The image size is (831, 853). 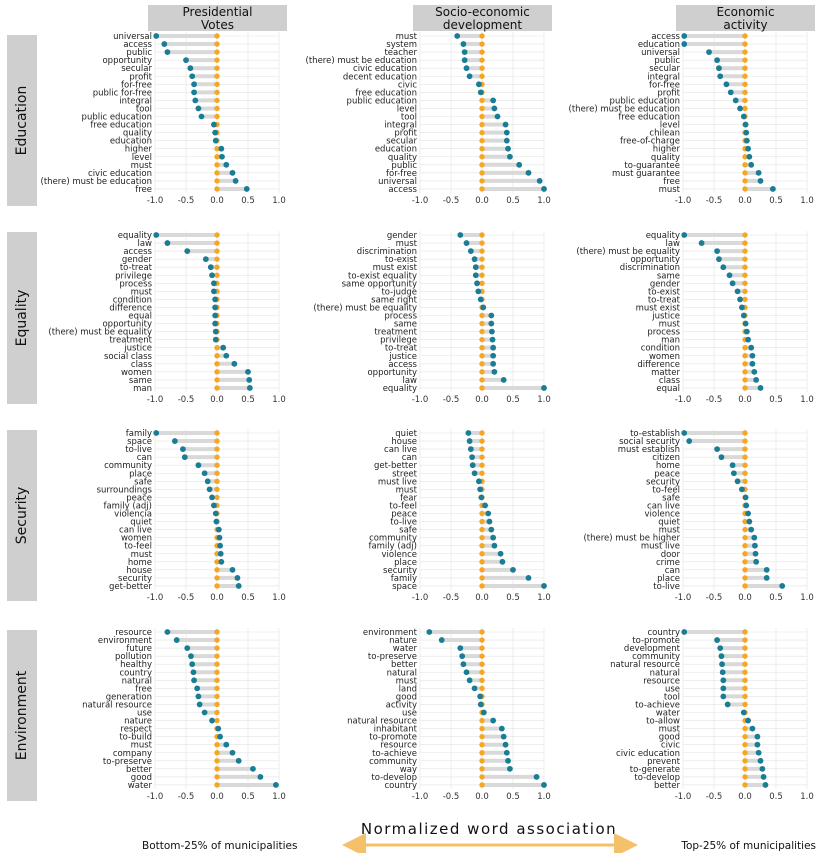 I want to click on word-label: equal, so click(x=140, y=317).